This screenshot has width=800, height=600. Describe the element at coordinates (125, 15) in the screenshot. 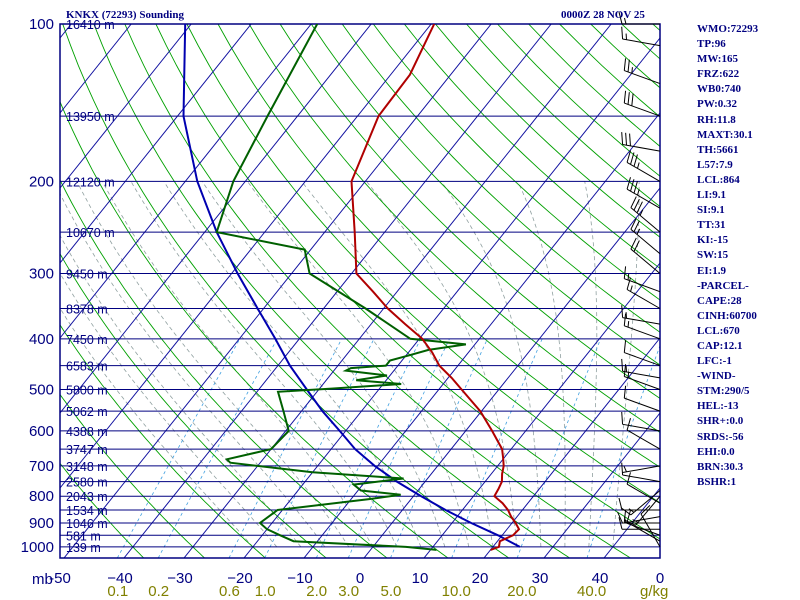

I see `station-title: KNKX (72293) Sounding` at that location.